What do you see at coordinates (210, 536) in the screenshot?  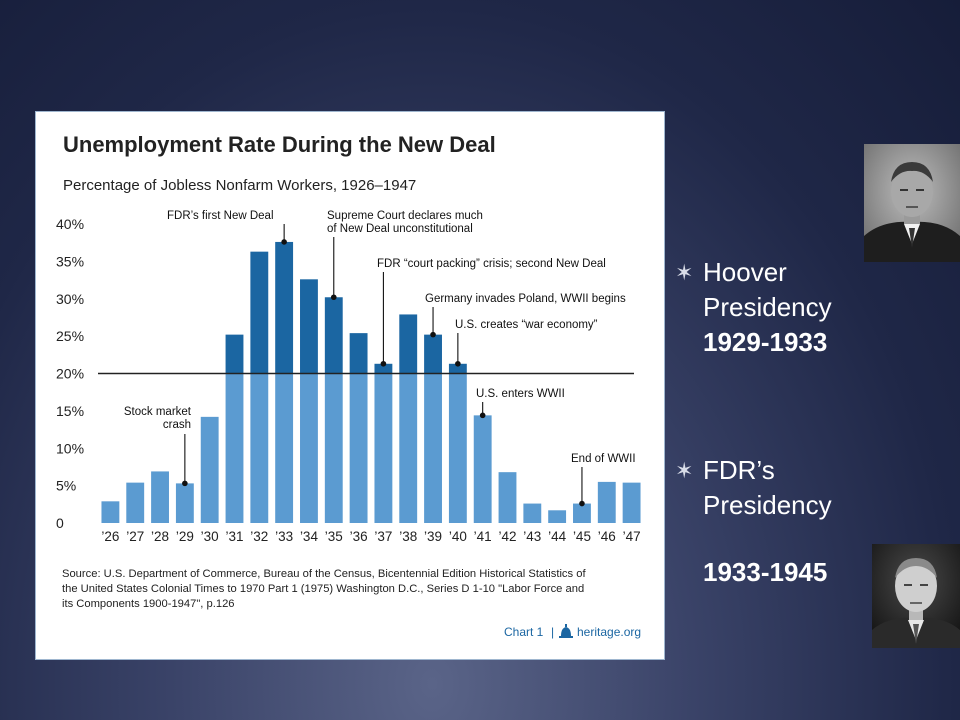 I see `x-tick-label: ’30` at bounding box center [210, 536].